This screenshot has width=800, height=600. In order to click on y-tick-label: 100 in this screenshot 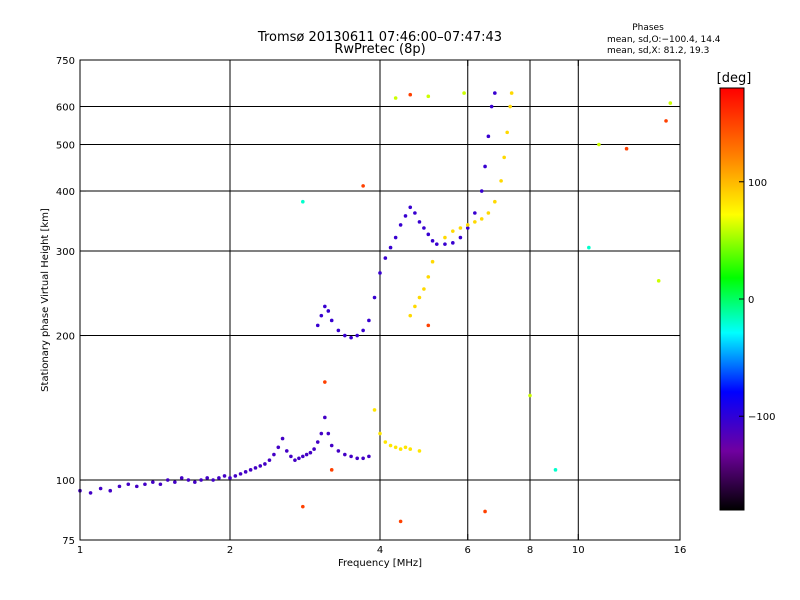, I will do `click(65, 481)`.